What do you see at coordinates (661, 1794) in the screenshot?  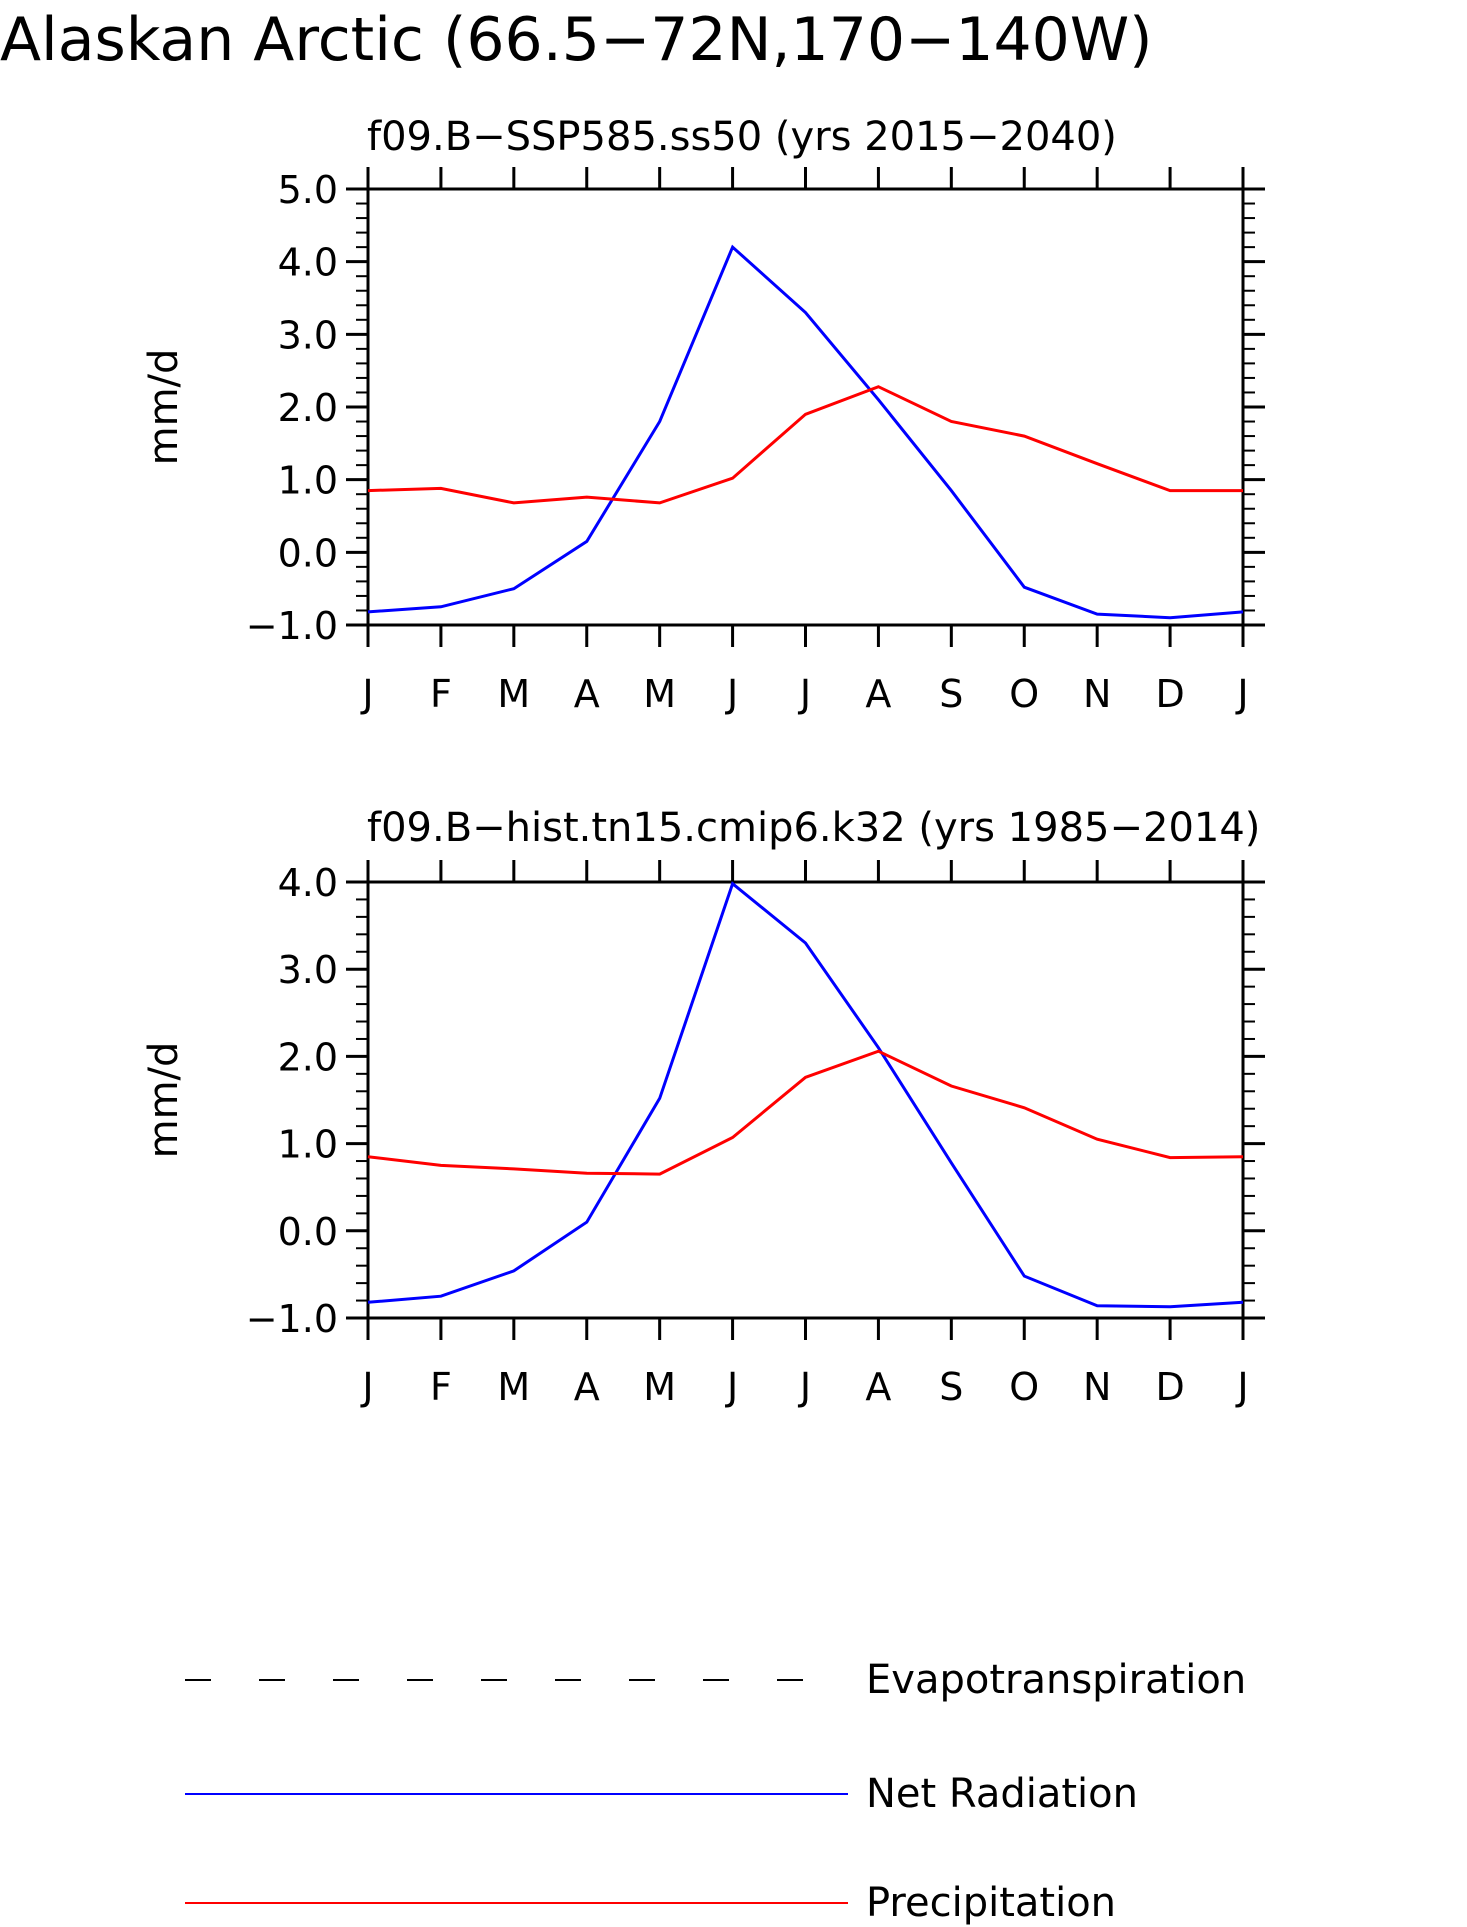 I see `legend-item-net-radiation: Net Radiation` at bounding box center [661, 1794].